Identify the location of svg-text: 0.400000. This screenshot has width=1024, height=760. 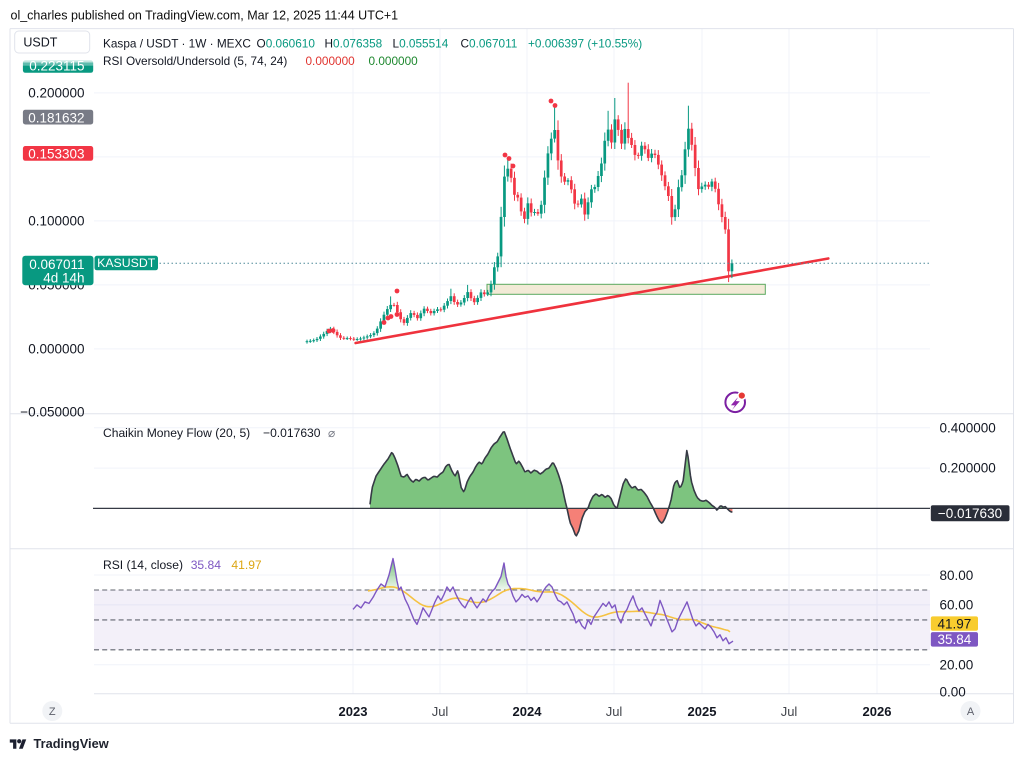
(968, 427).